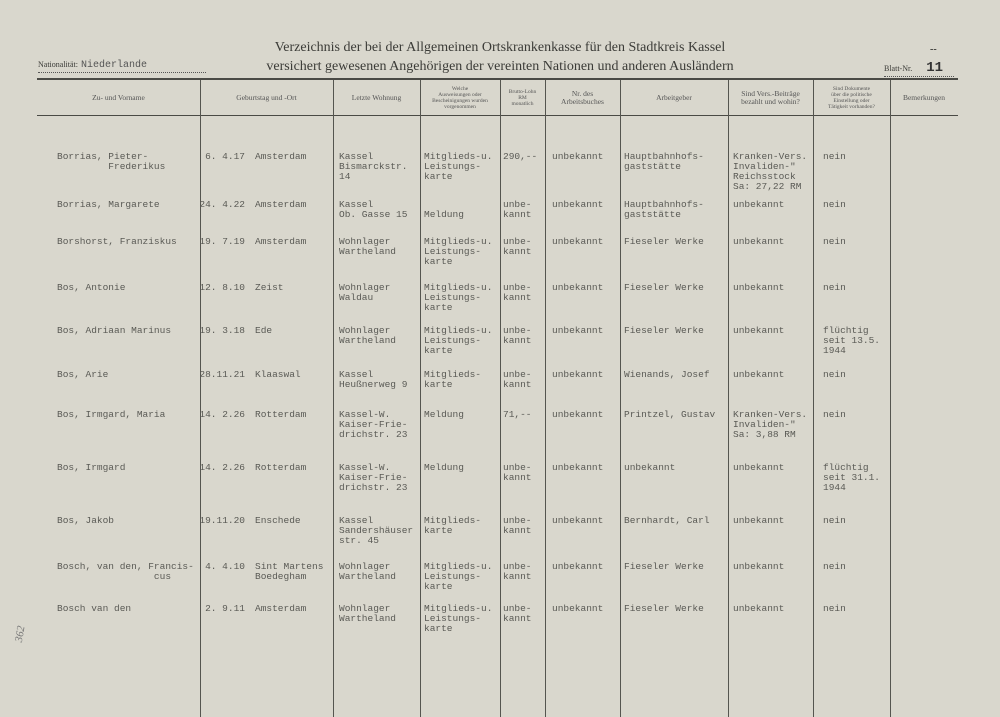 The width and height of the screenshot is (1000, 717). I want to click on cell-birth: 4. 4.10, so click(225, 566).